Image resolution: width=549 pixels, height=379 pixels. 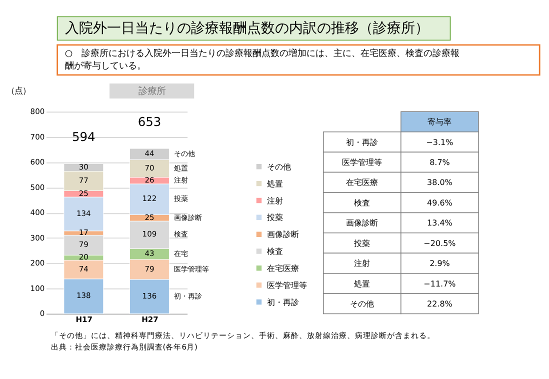 I want to click on y-tick-label: 100, so click(x=37, y=288).